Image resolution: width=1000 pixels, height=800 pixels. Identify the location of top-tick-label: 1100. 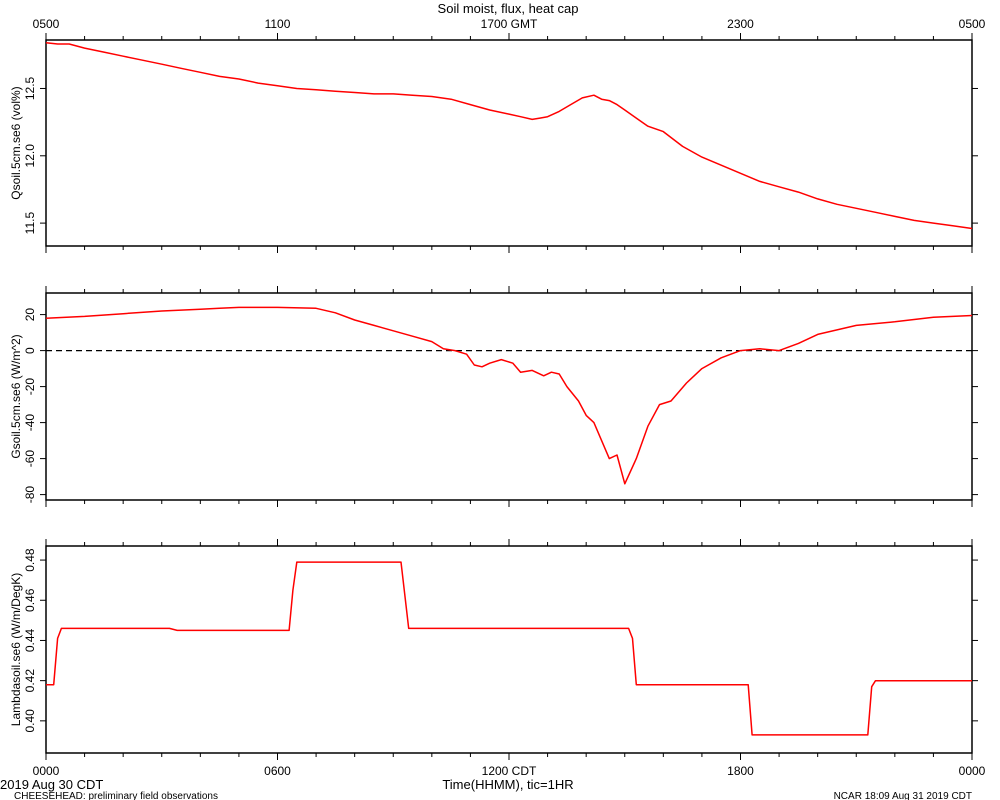
(278, 24).